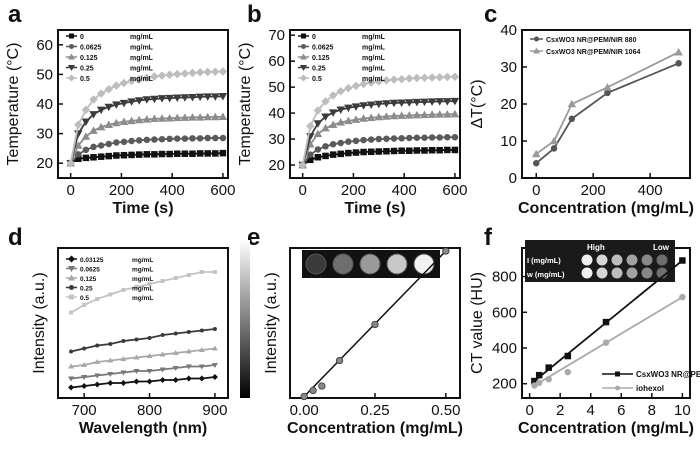  What do you see at coordinates (445, 410) in the screenshot?
I see `x-tick-label: 0.50` at bounding box center [445, 410].